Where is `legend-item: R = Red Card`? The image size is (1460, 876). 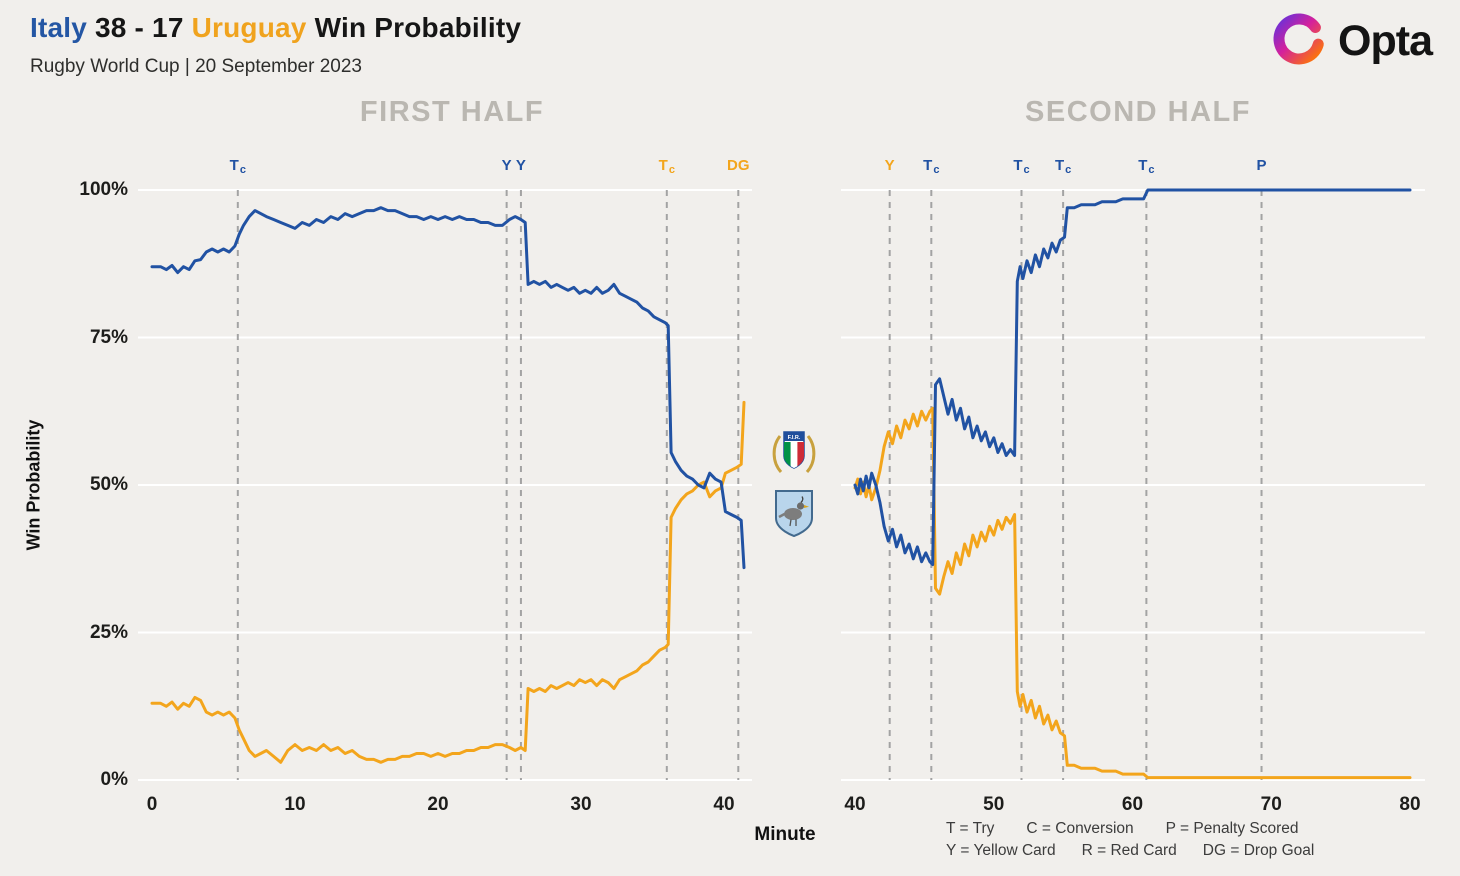
legend-item: R = Red Card is located at coordinates (1129, 850).